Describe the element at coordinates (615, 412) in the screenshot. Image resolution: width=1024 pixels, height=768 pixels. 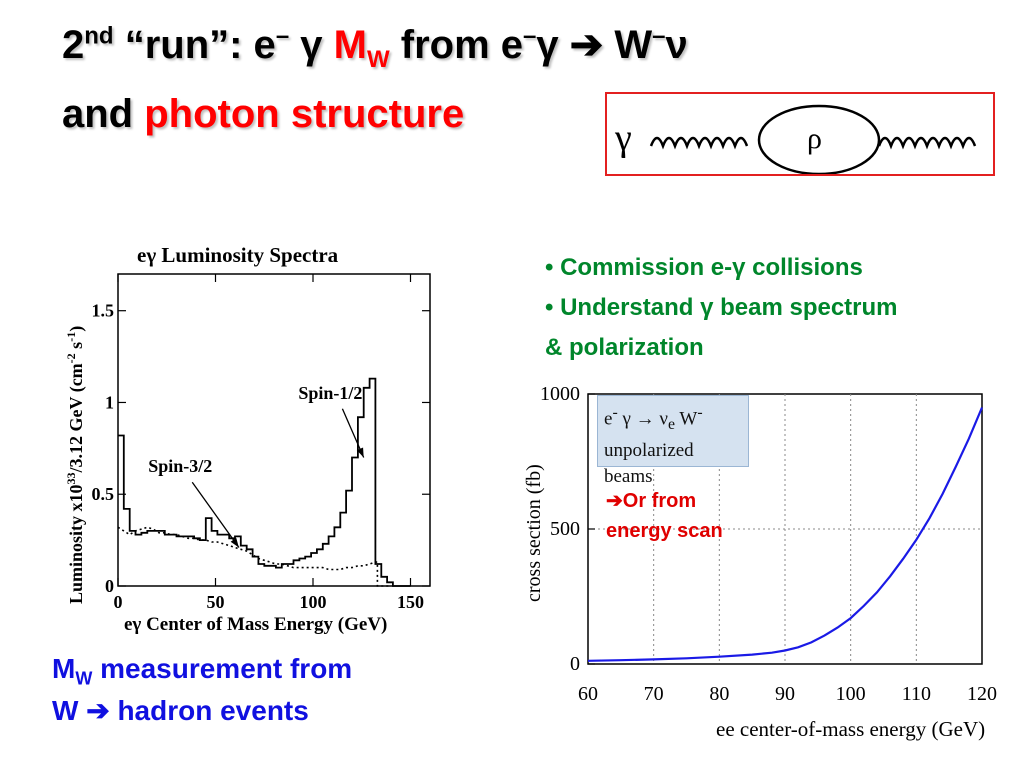
I see `legend-sup: -` at that location.